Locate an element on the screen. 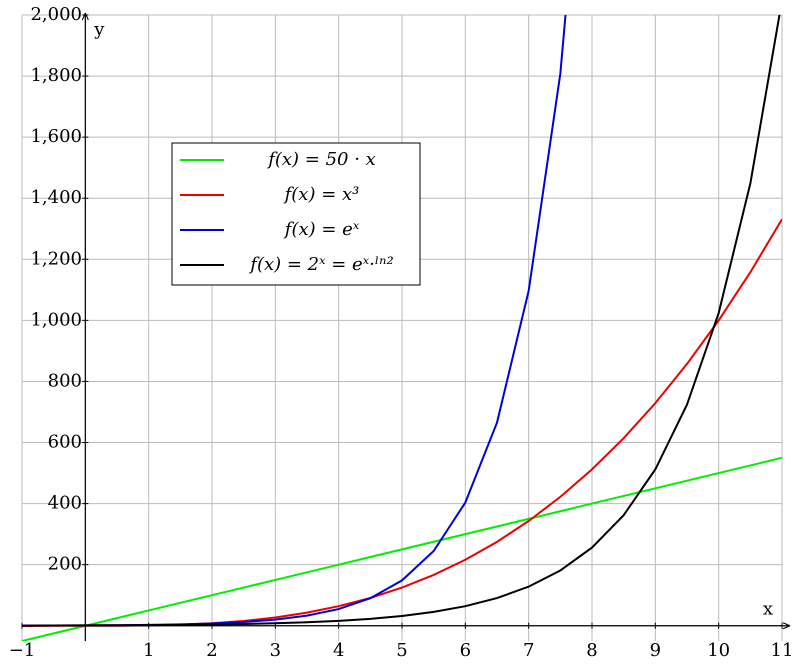 This screenshot has width=800, height=672. y-tick-label: 400 is located at coordinates (65, 503).